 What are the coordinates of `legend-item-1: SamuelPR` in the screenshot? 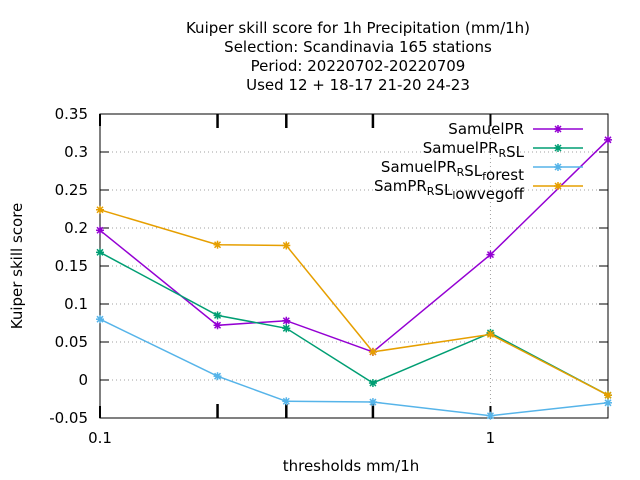 It's located at (515, 129).